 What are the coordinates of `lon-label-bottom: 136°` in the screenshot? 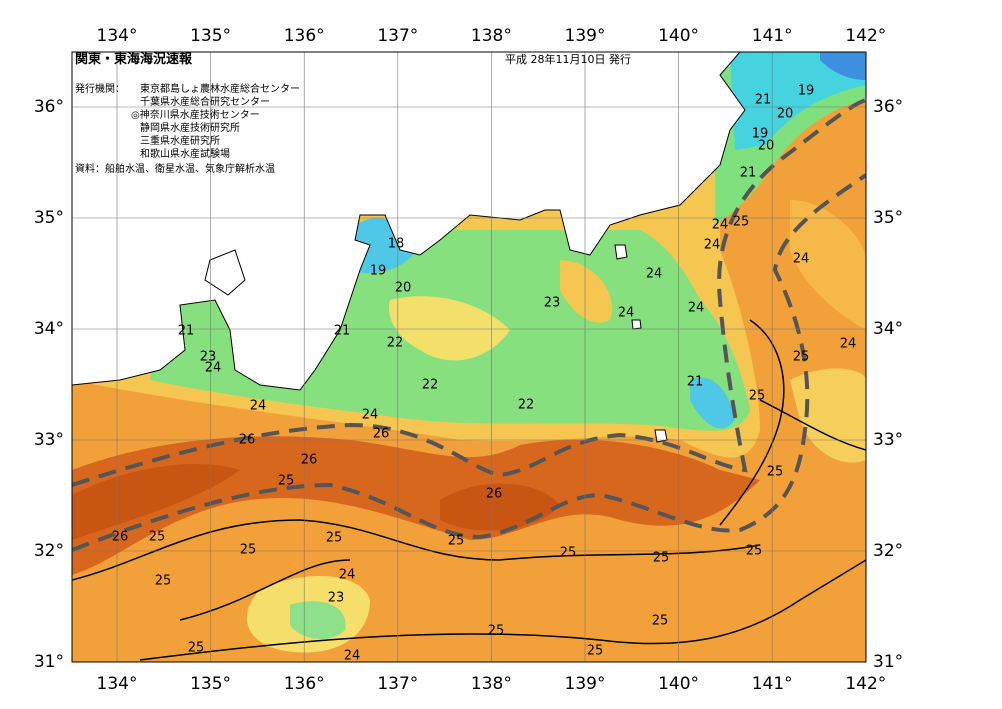 It's located at (304, 684).